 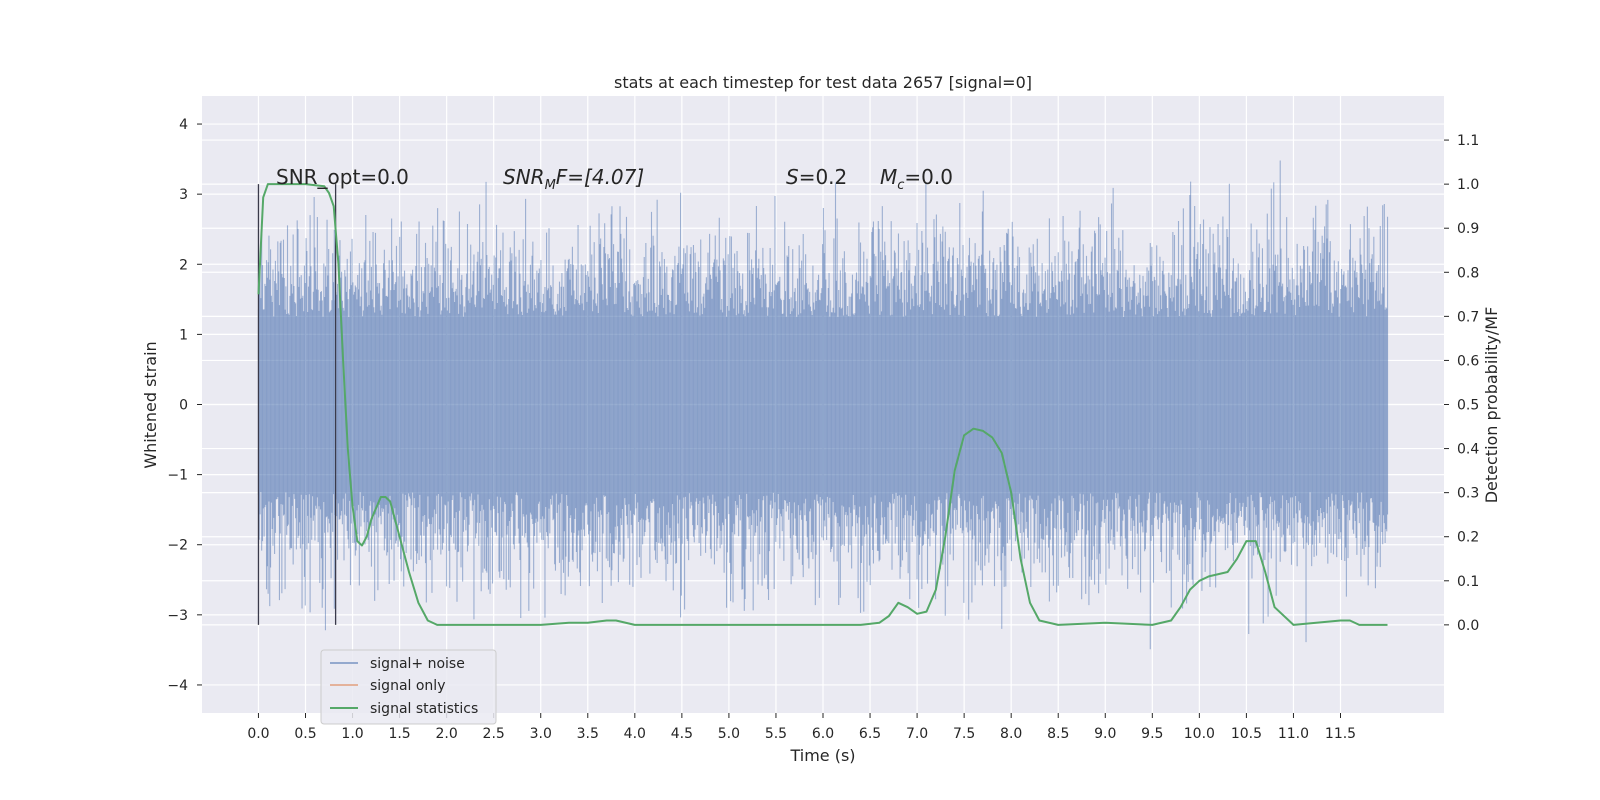 What do you see at coordinates (888, 177) in the screenshot?
I see `annotation-mc-letter: M` at bounding box center [888, 177].